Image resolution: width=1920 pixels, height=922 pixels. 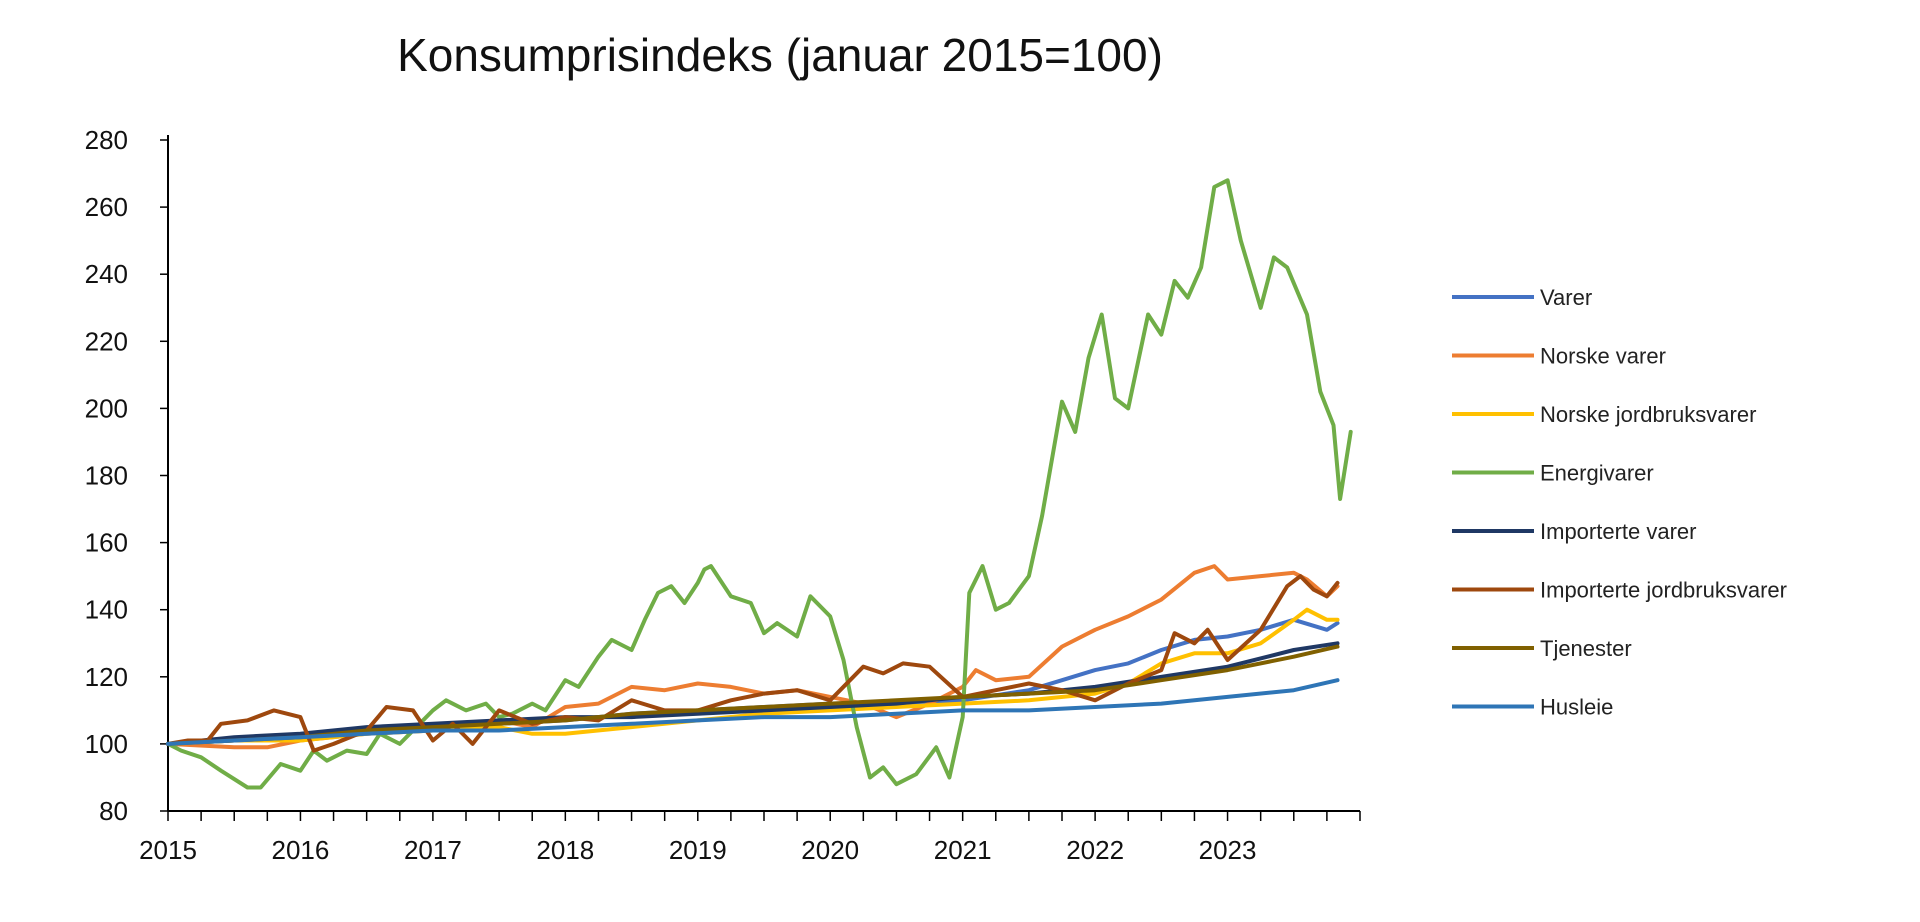 I want to click on x-tick-label: 2023, so click(x=1228, y=850).